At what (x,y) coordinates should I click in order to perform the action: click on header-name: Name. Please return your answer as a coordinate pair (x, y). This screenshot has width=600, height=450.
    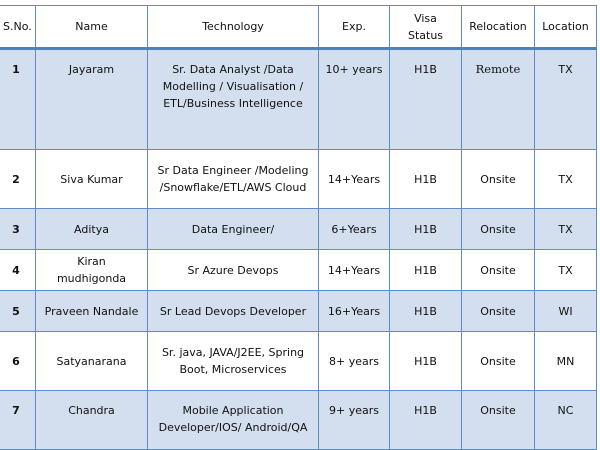
    Looking at the image, I should click on (91, 27).